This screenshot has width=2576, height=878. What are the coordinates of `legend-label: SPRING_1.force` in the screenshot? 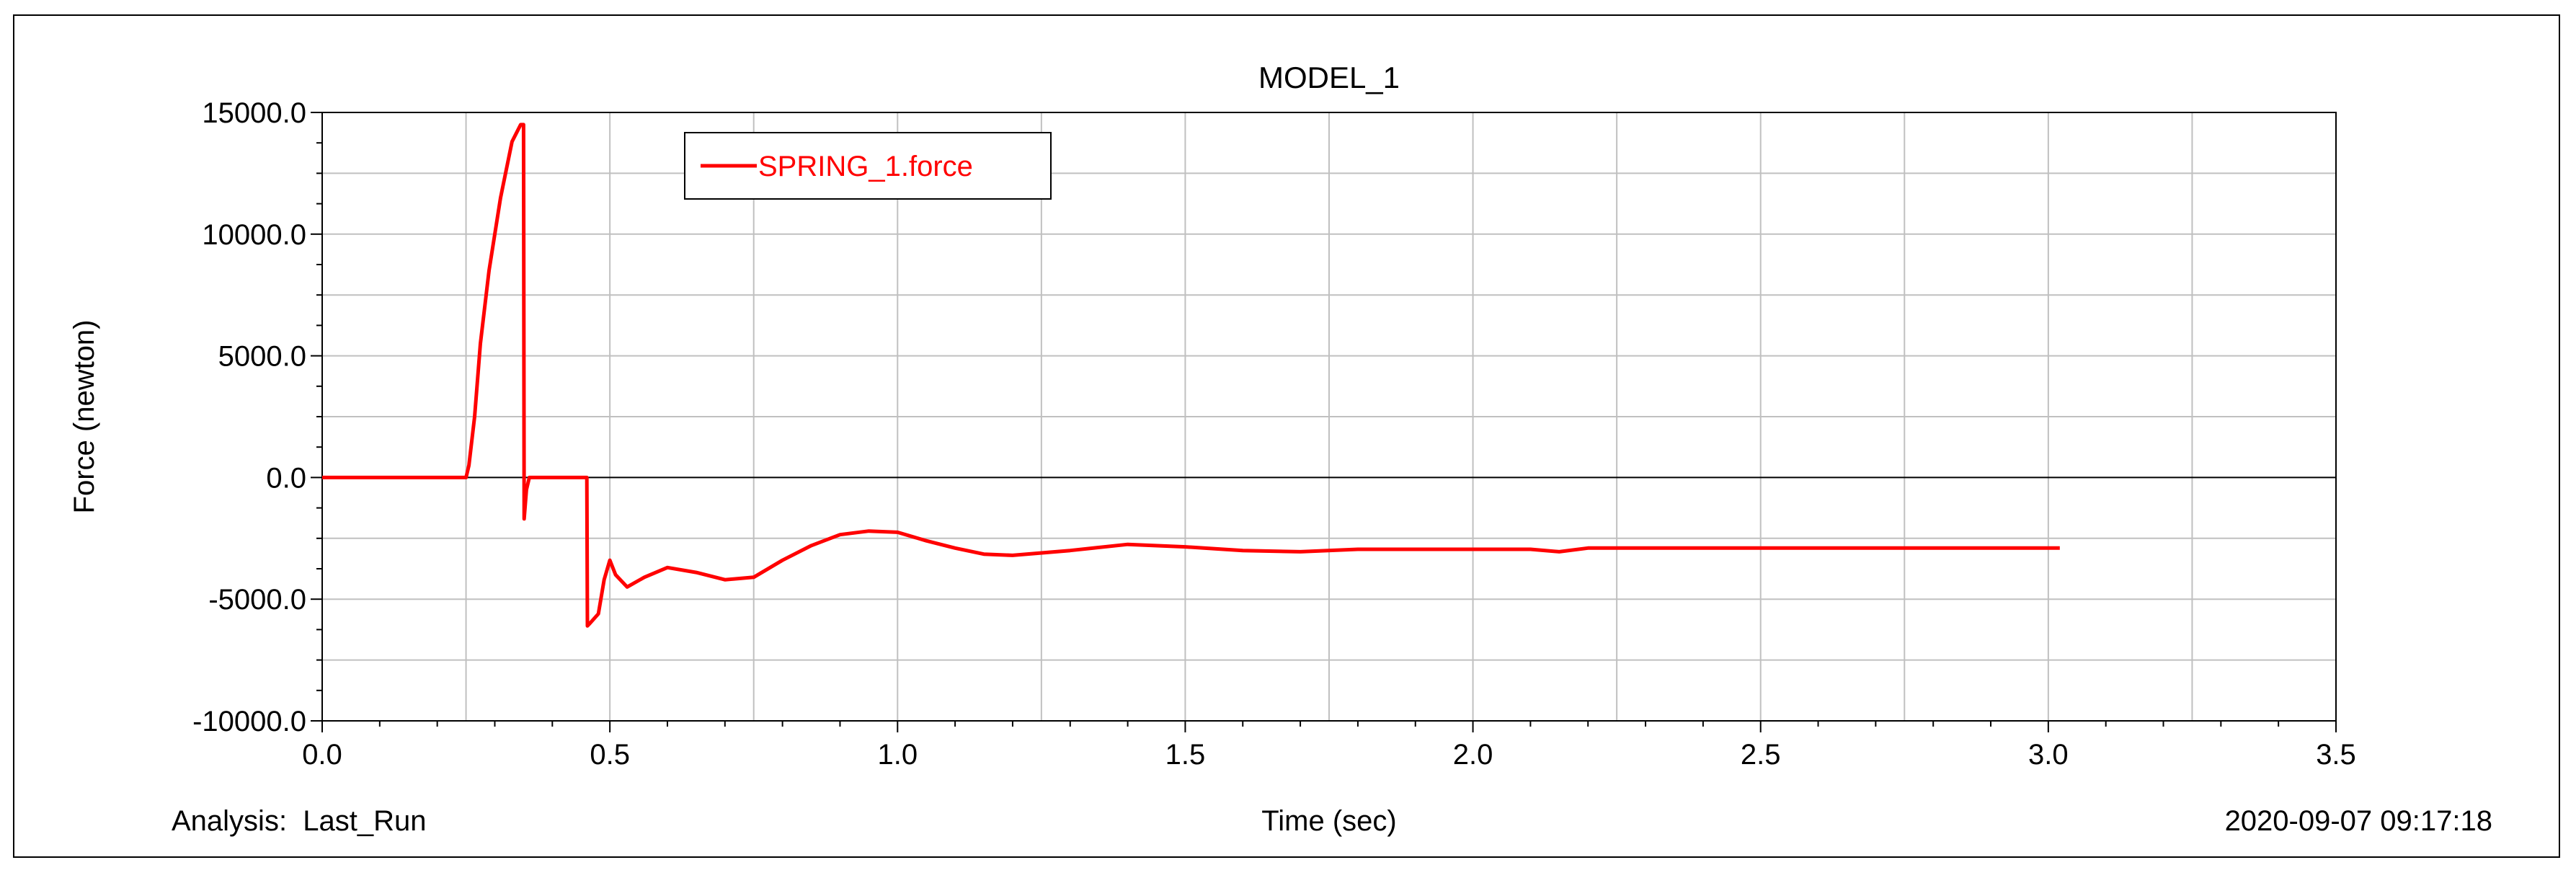 It's located at (865, 166).